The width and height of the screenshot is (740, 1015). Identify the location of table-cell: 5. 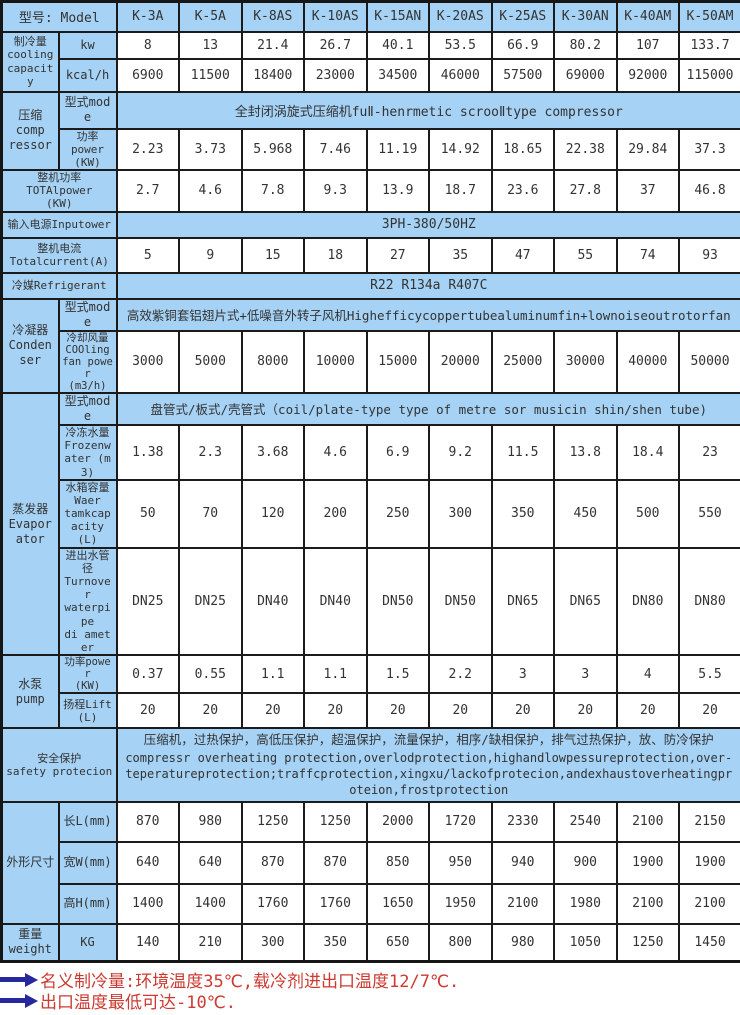
(148, 255).